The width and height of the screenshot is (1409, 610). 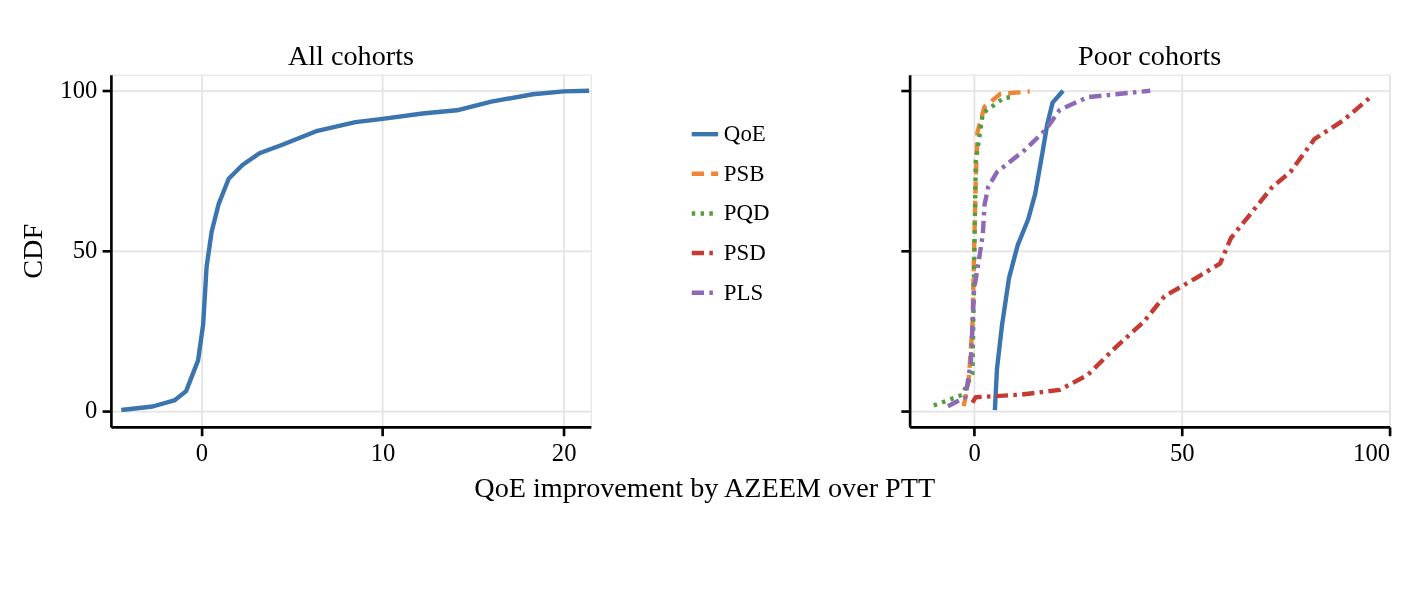 I want to click on legend-label: PQD, so click(x=746, y=213).